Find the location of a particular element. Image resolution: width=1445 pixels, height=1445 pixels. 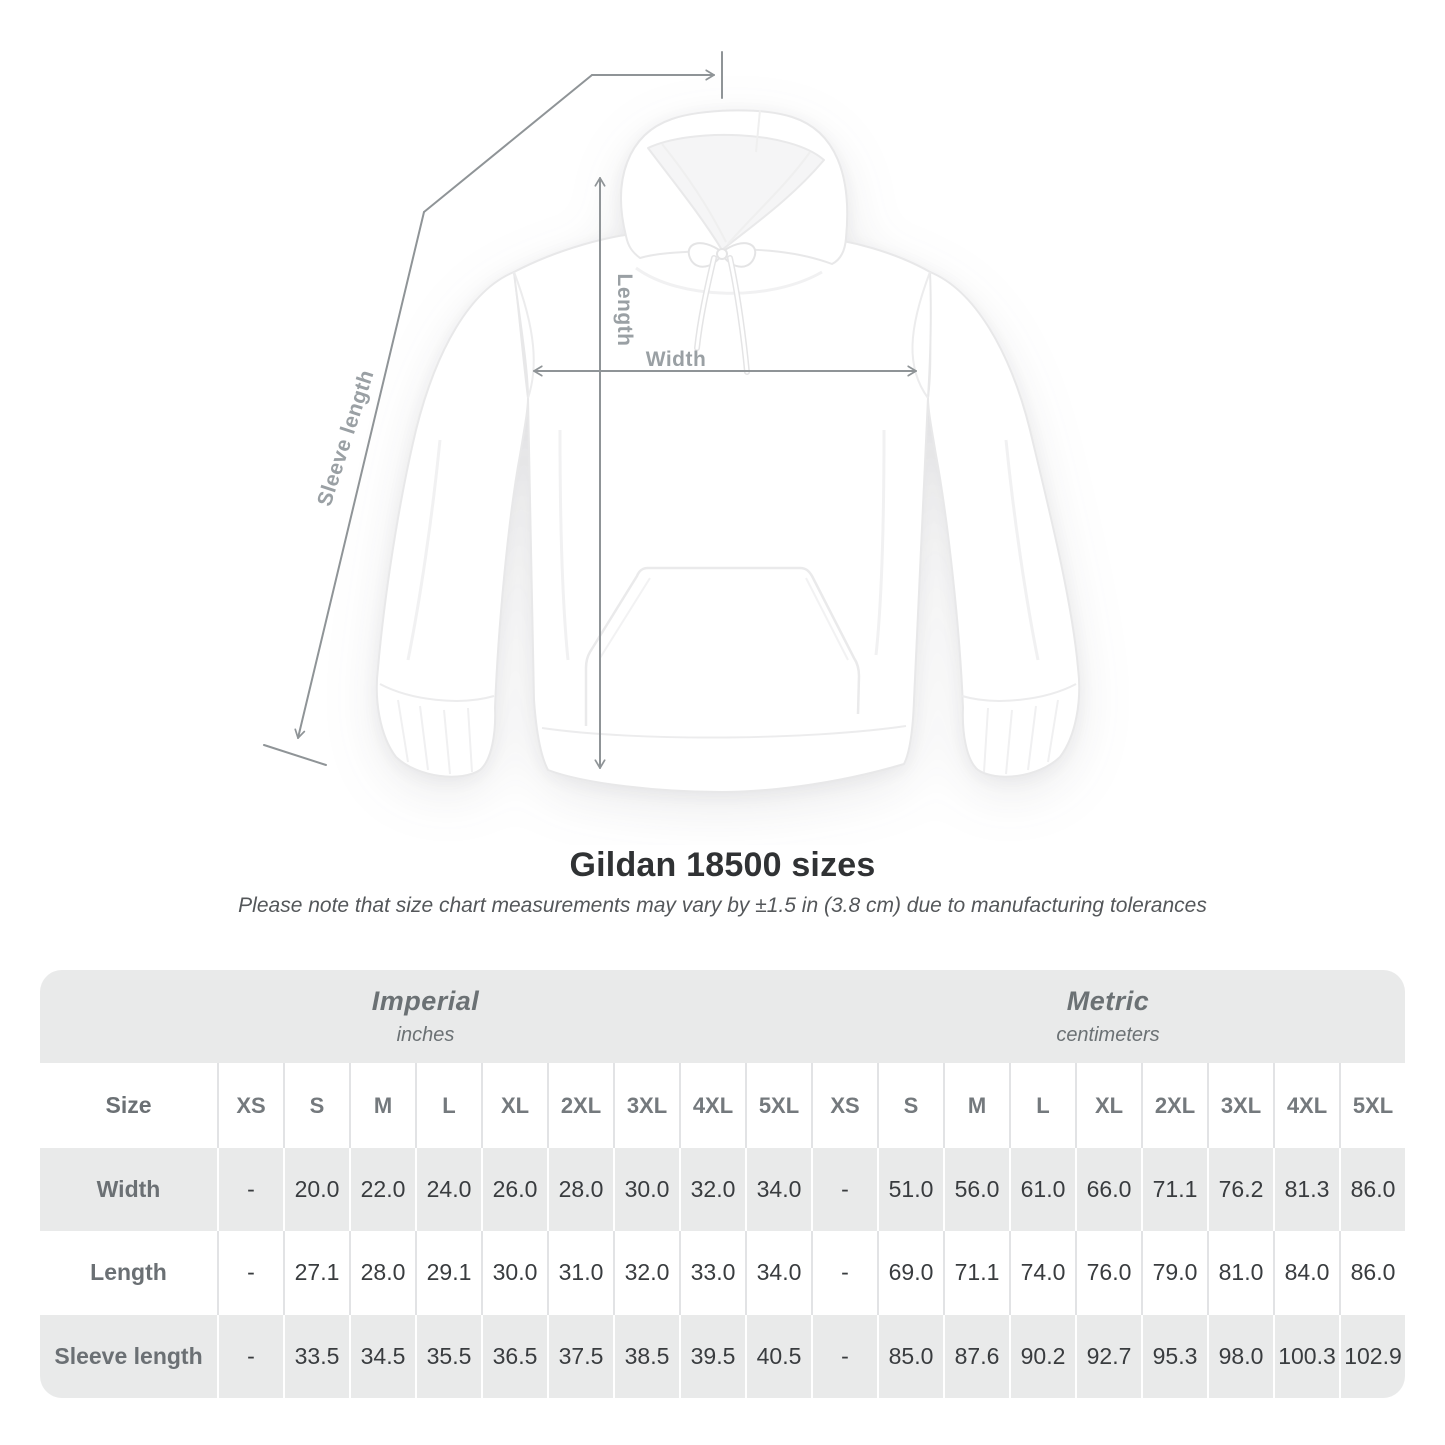

measurement-value: 66.0 is located at coordinates (1108, 1190).